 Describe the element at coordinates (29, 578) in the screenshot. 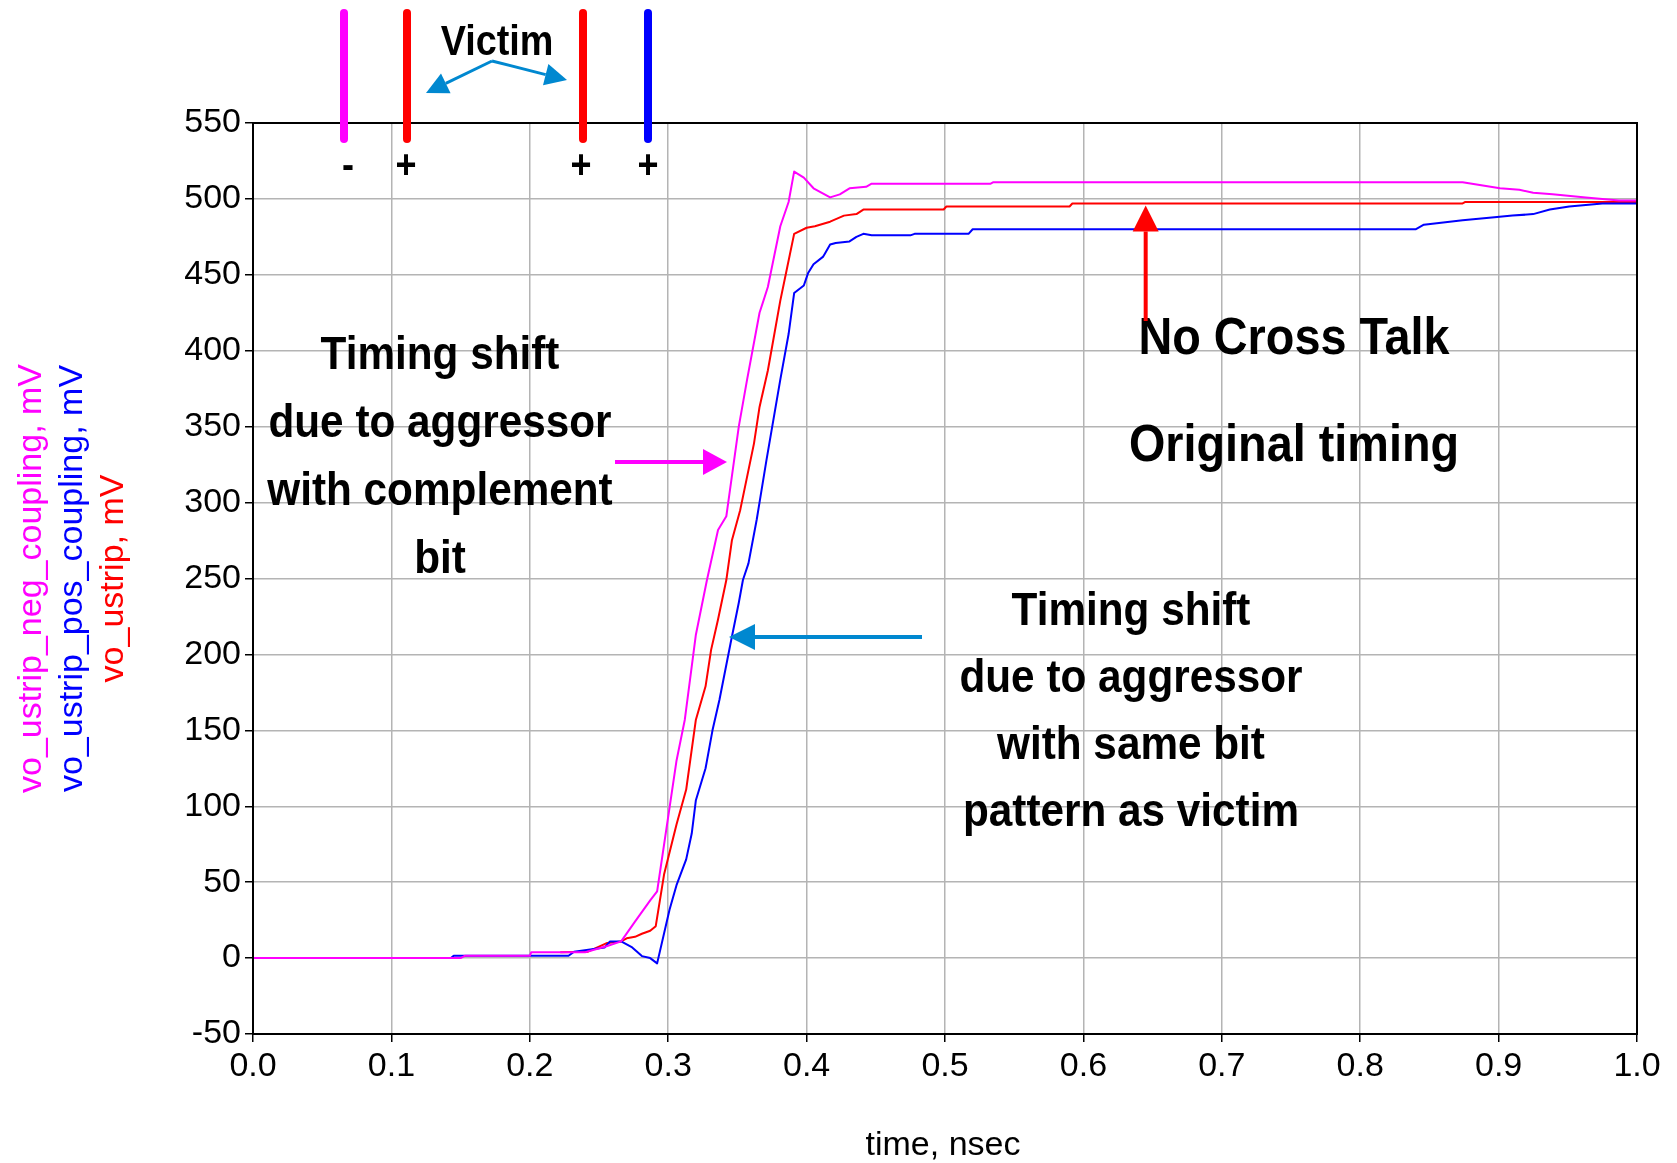

I see `text: vo_ustrip_neg_coupling, mV` at that location.